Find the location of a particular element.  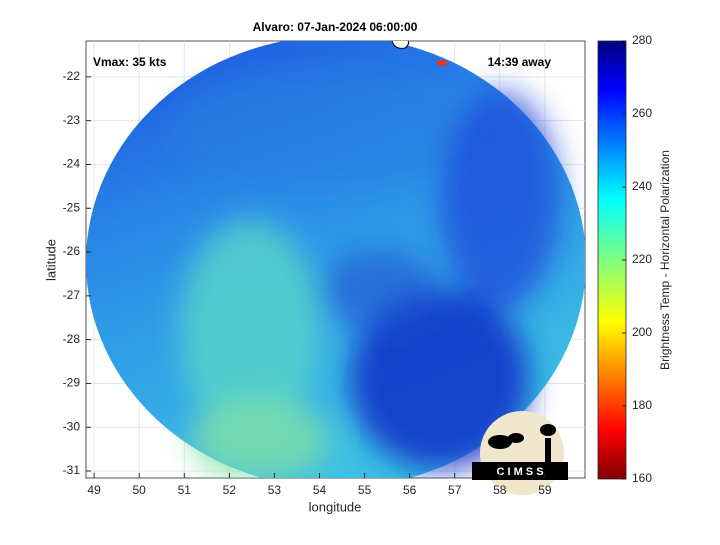

x-axis-label: longitude is located at coordinates (335, 506).